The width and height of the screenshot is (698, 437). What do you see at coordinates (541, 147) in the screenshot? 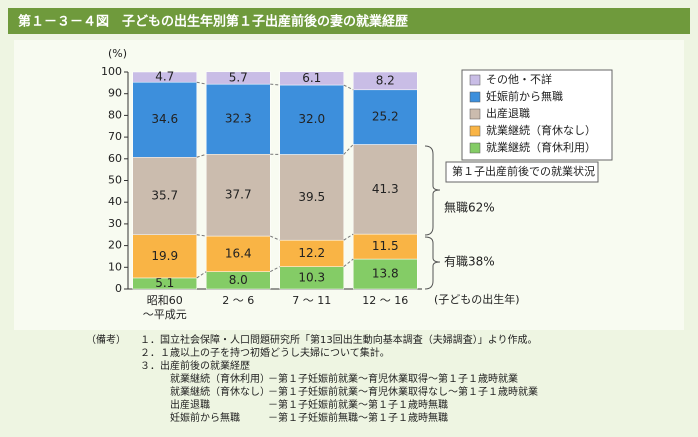
I see `legend-label: 就業継続（育休利用）` at bounding box center [541, 147].